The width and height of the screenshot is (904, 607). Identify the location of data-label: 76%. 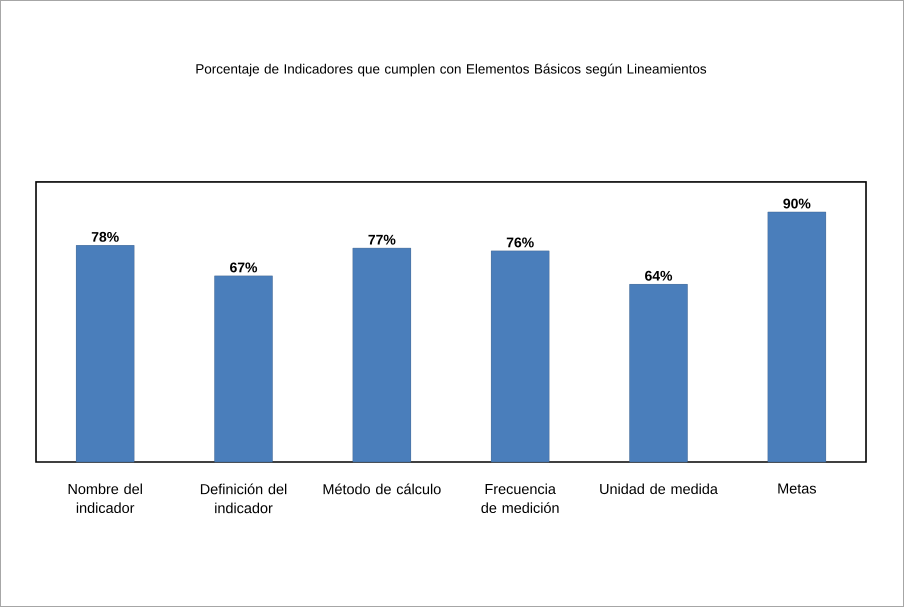
(520, 242).